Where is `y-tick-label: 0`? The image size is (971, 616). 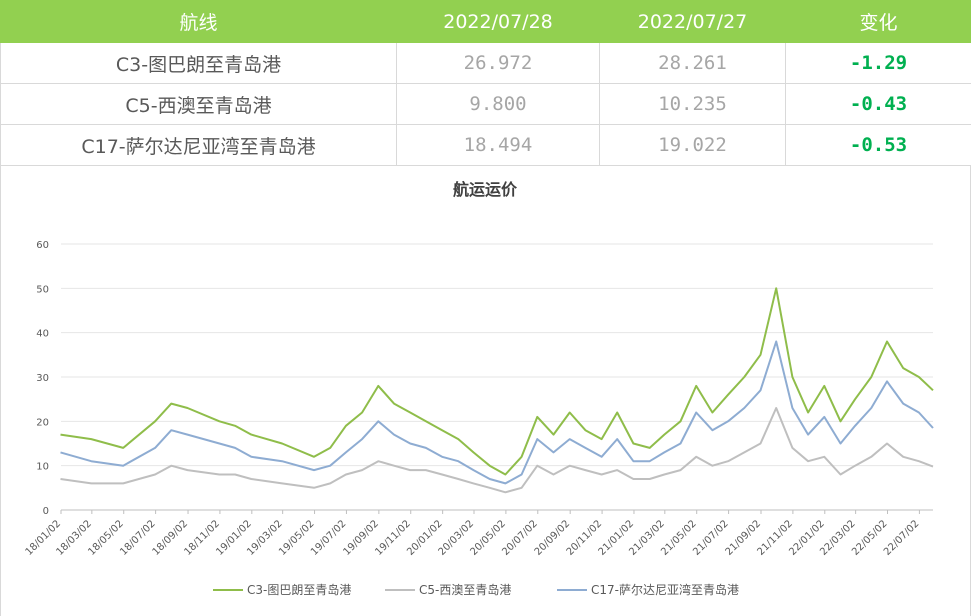
y-tick-label: 0 is located at coordinates (46, 511).